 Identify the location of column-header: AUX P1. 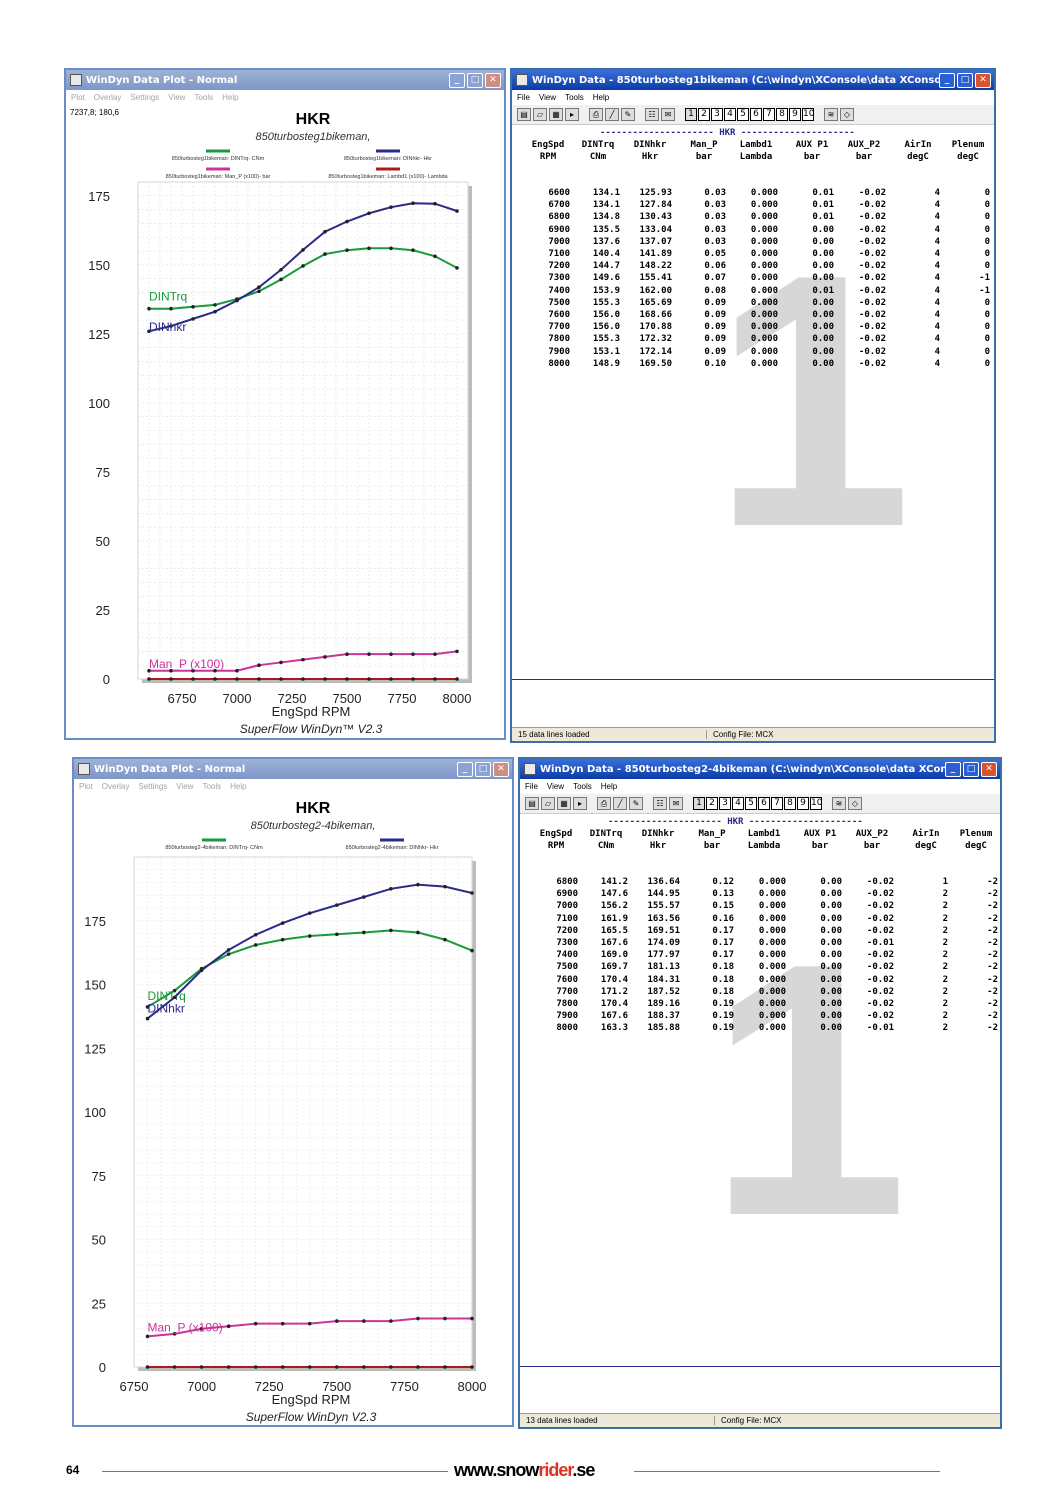
(820, 834).